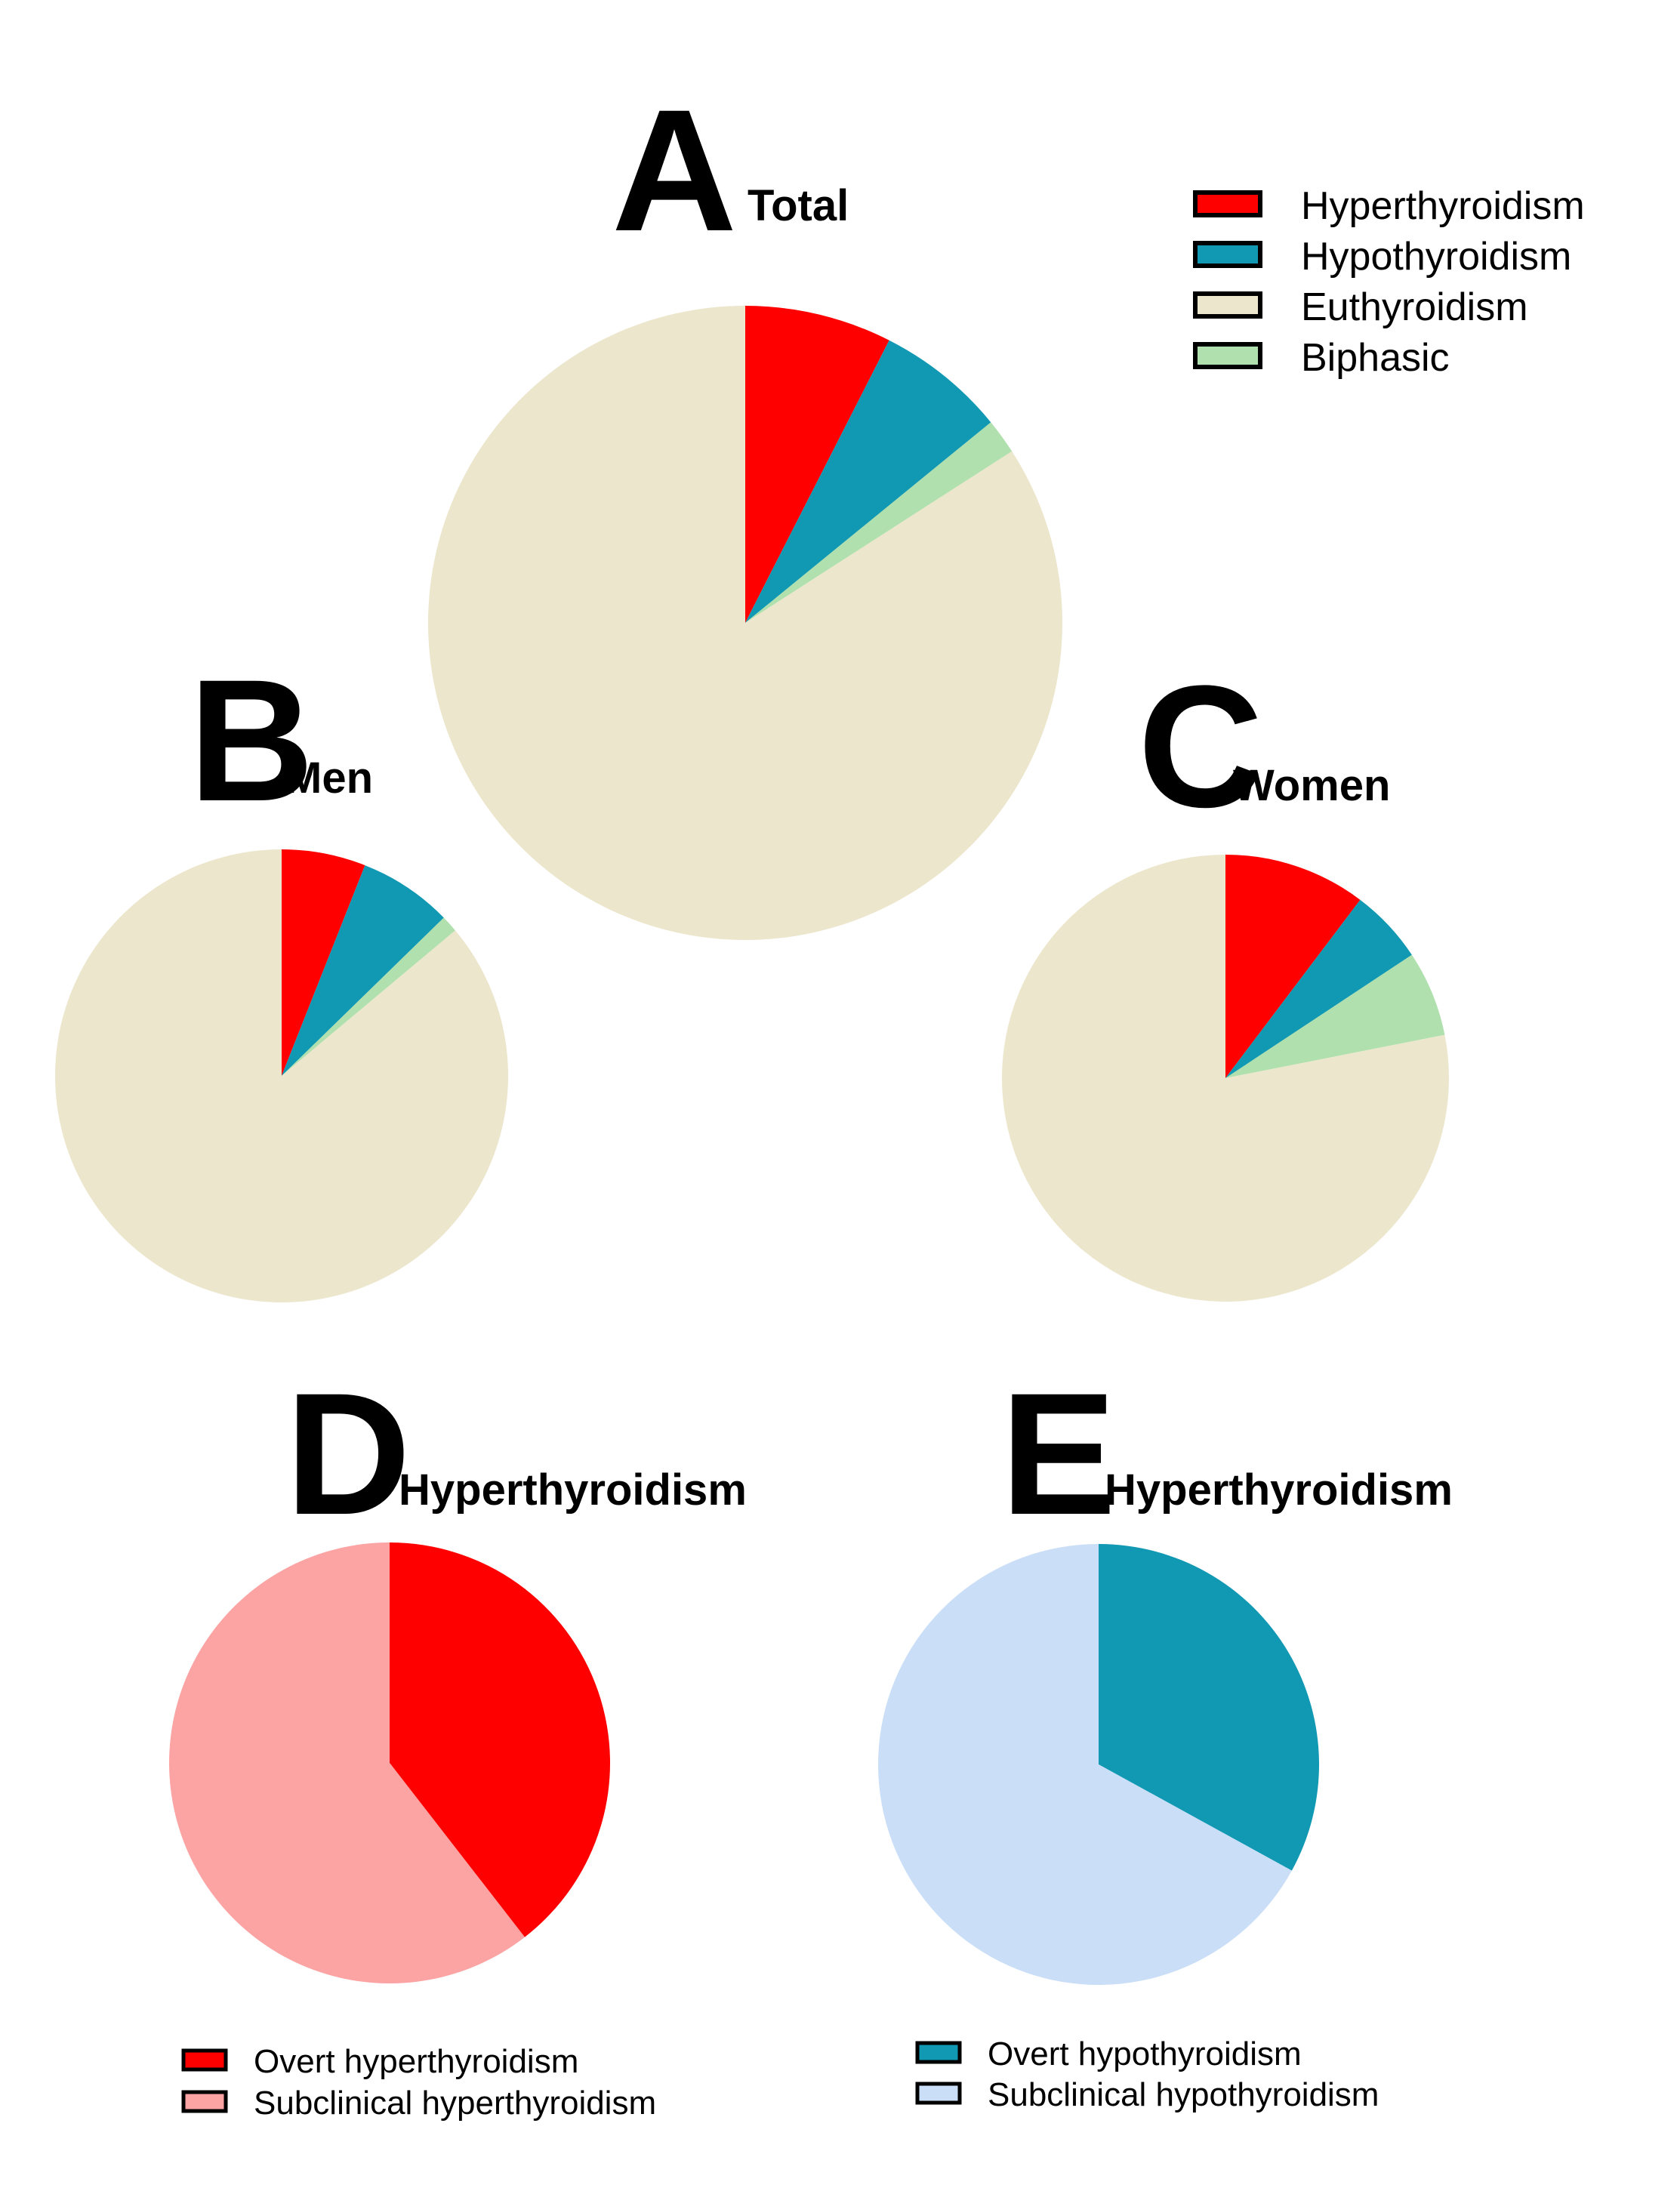 The width and height of the screenshot is (1680, 2188). Describe the element at coordinates (675, 170) in the screenshot. I see `panel-a-letter: A` at that location.